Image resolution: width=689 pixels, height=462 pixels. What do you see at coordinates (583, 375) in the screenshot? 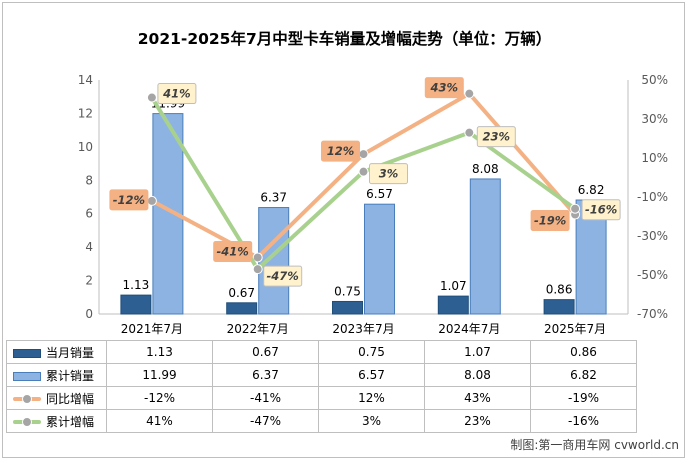
I see `table-cell: 6.82` at bounding box center [583, 375].